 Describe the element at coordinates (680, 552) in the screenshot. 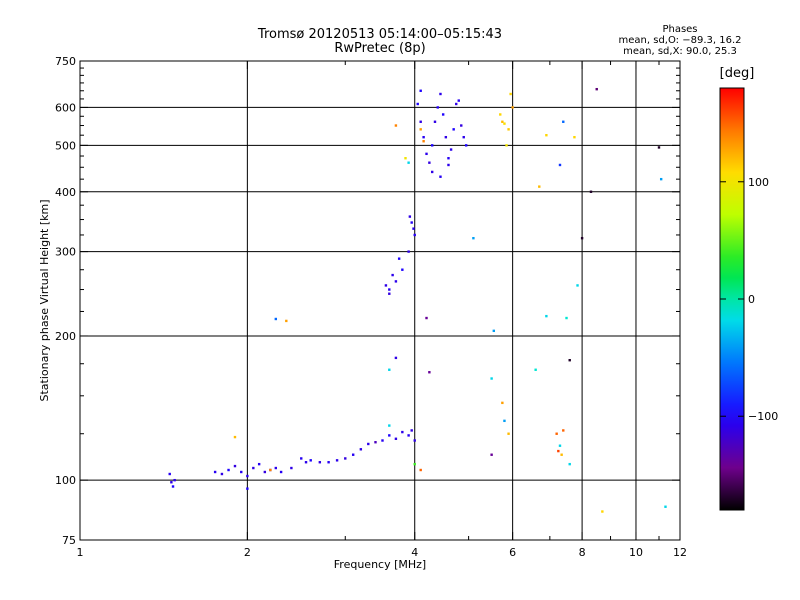

I see `x-tick-label: 12` at that location.